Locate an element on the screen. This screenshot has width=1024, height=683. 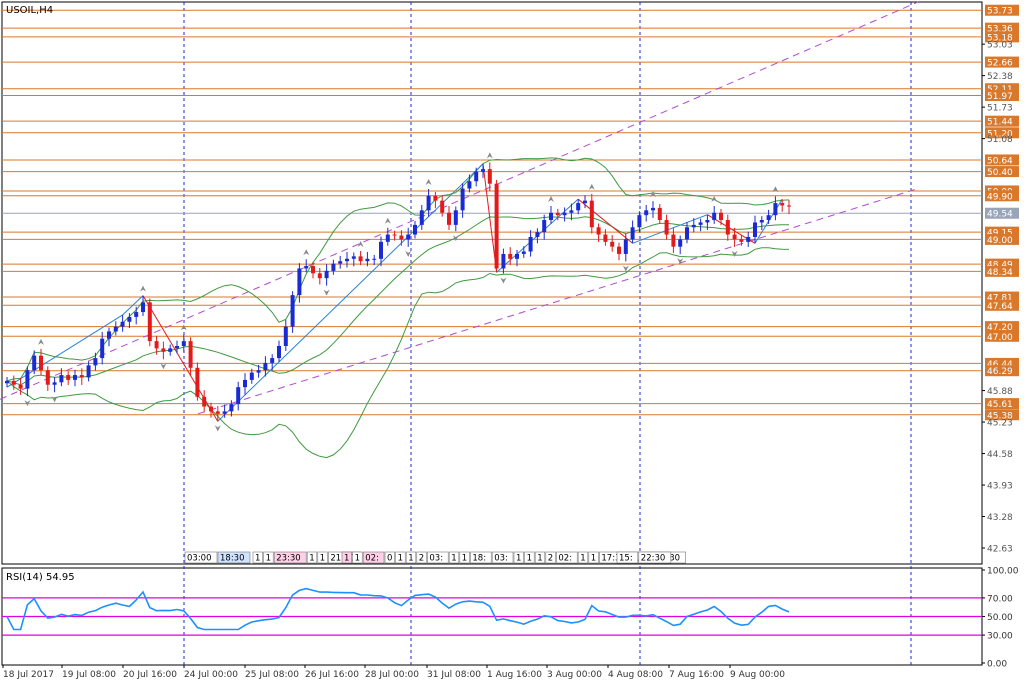
time-label: 18:30 is located at coordinates (232, 559).